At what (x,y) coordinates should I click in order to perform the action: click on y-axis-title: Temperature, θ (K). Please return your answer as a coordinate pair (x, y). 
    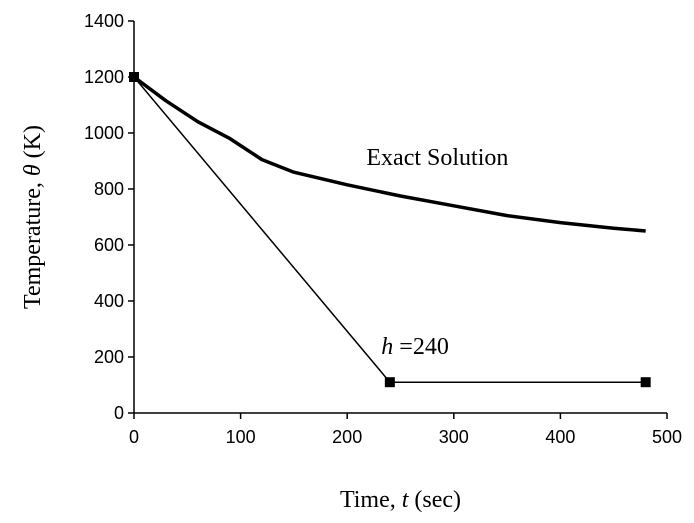
    Looking at the image, I should click on (33, 217).